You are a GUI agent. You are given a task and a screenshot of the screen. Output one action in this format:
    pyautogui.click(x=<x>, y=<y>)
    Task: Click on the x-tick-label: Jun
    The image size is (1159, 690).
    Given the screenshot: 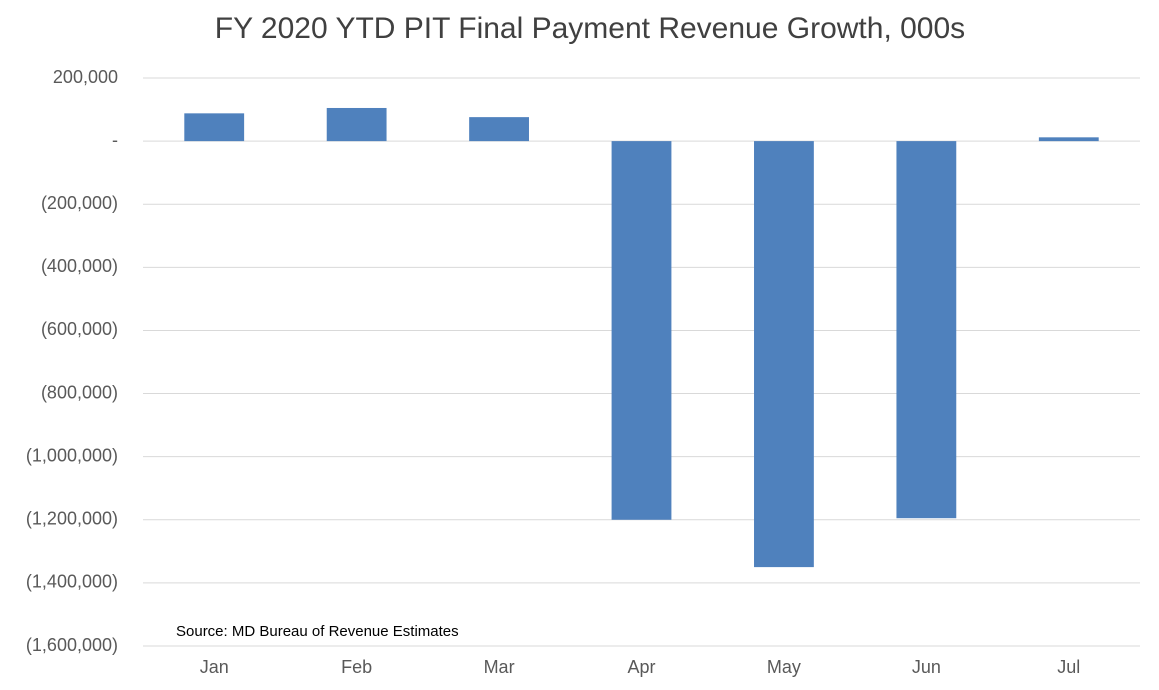 What is the action you would take?
    pyautogui.click(x=926, y=667)
    